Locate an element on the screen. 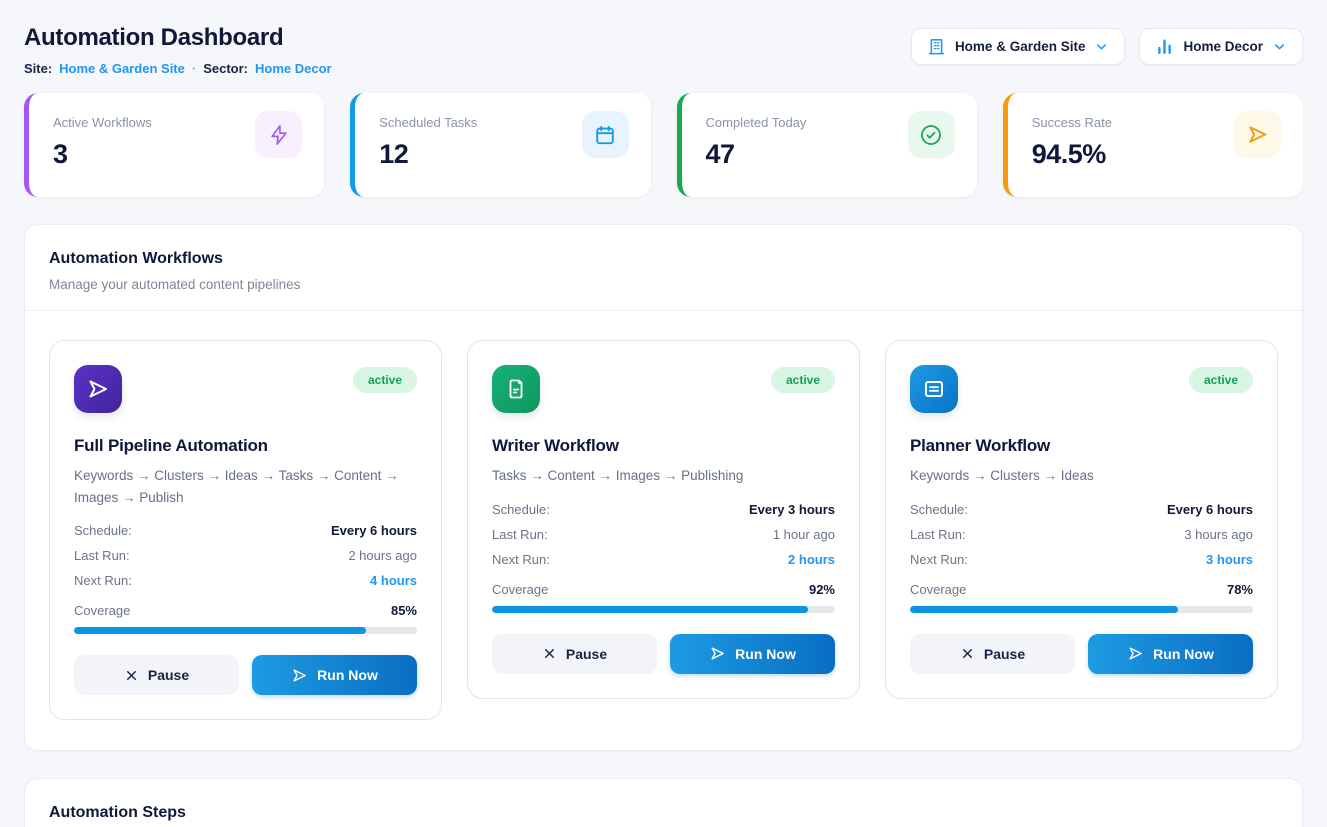 This screenshot has width=1327, height=827. steps-panel-title: Automation Steps is located at coordinates (117, 813).